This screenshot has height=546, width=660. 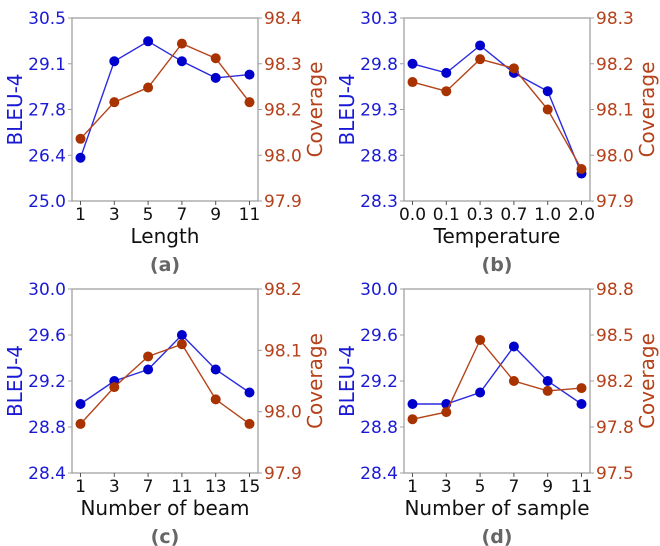 What do you see at coordinates (379, 65) in the screenshot?
I see `y-left-tick-label: 29.8` at bounding box center [379, 65].